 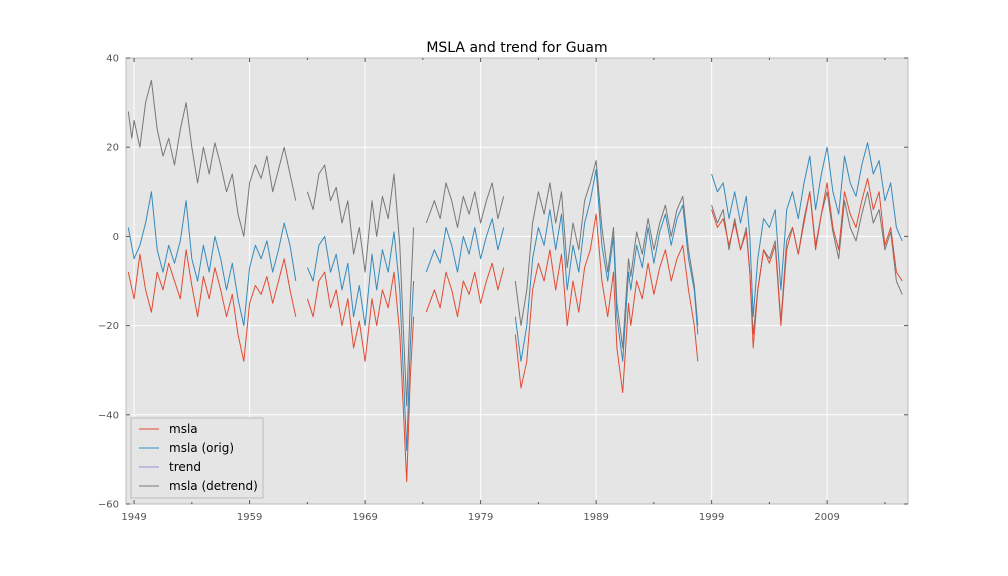 What do you see at coordinates (711, 517) in the screenshot?
I see `x-tick-label: 1999` at bounding box center [711, 517].